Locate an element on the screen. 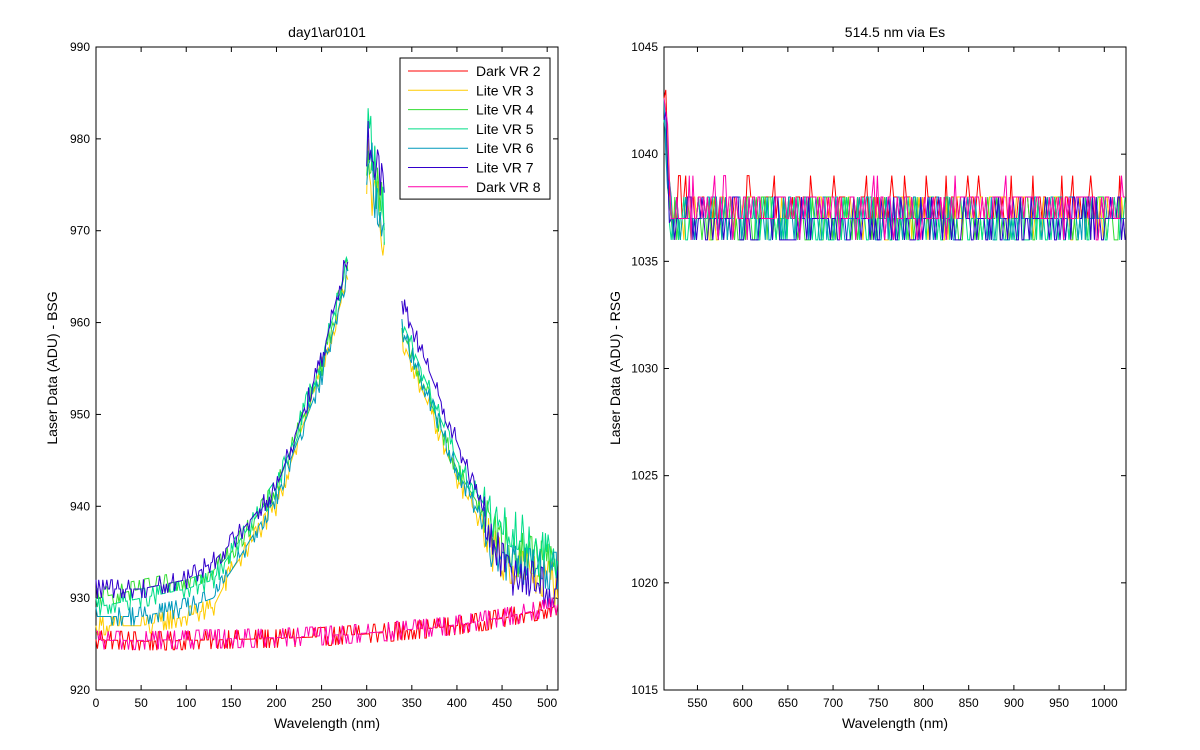 This screenshot has height=750, width=1200. x-tick-label: 500 is located at coordinates (547, 703).